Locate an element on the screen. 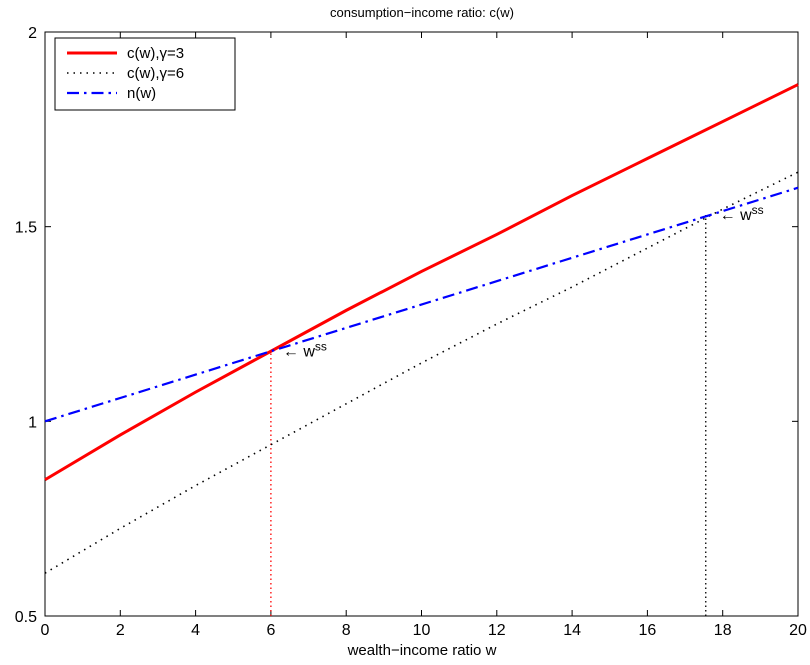 The width and height of the screenshot is (810, 665). annotation-wss1: ← wss is located at coordinates (305, 349).